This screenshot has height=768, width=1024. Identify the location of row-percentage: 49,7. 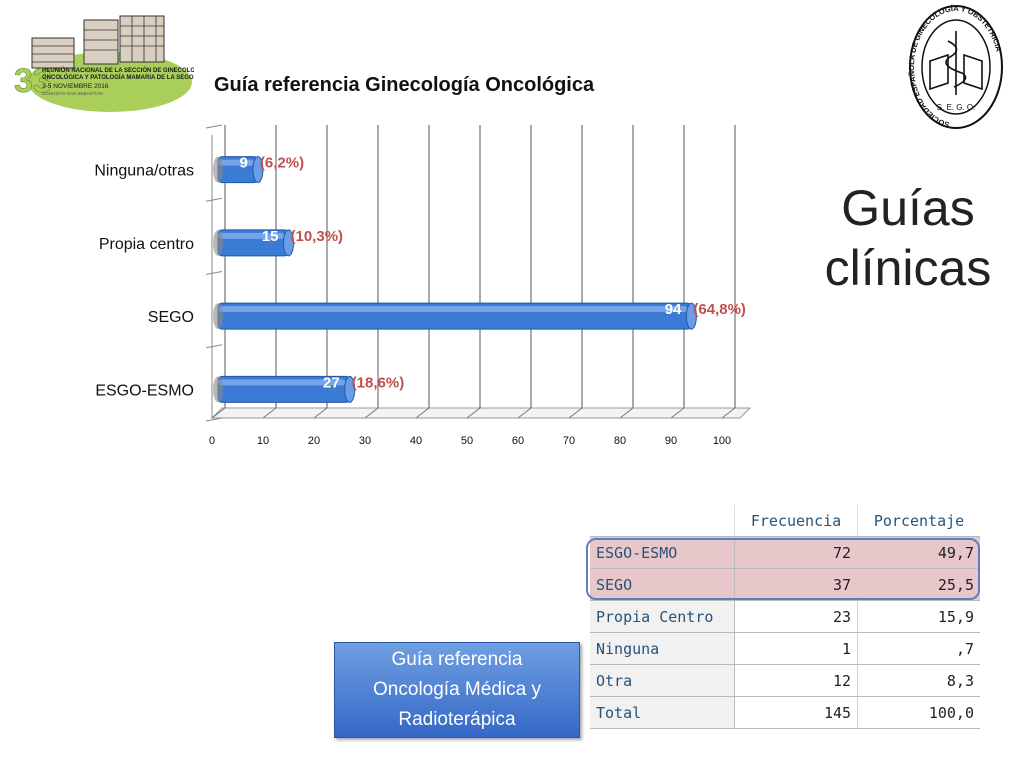
(918, 552).